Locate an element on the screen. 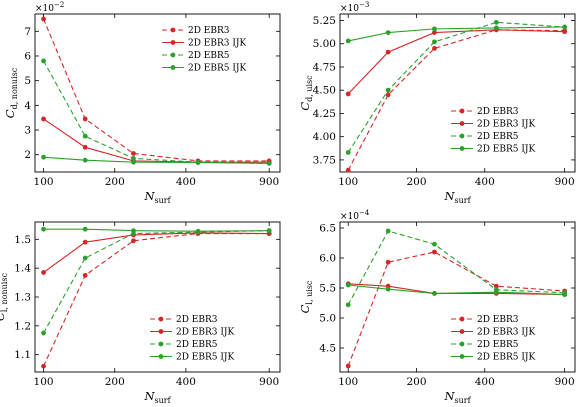 The height and width of the screenshot is (407, 581). y-axis-label: Cd, uisc is located at coordinates (306, 93).